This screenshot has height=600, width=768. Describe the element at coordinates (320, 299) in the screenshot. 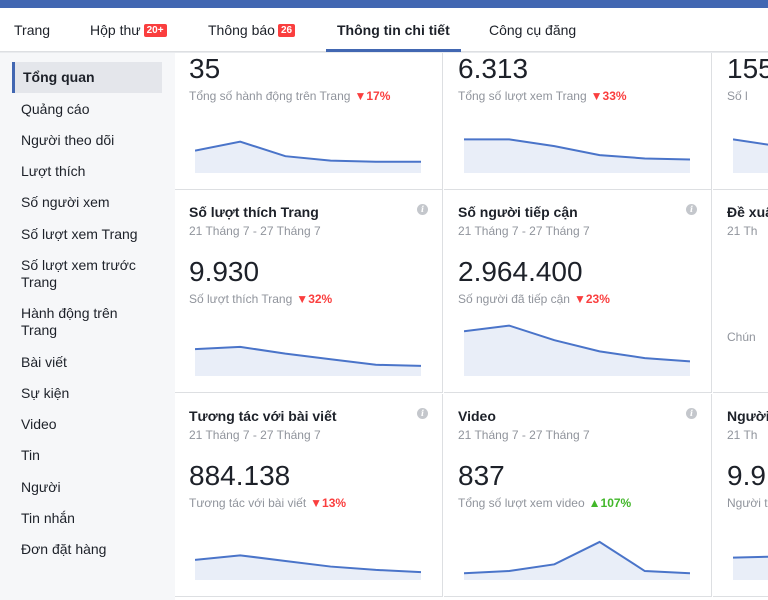

I see `metric-delta-value: 32%` at that location.